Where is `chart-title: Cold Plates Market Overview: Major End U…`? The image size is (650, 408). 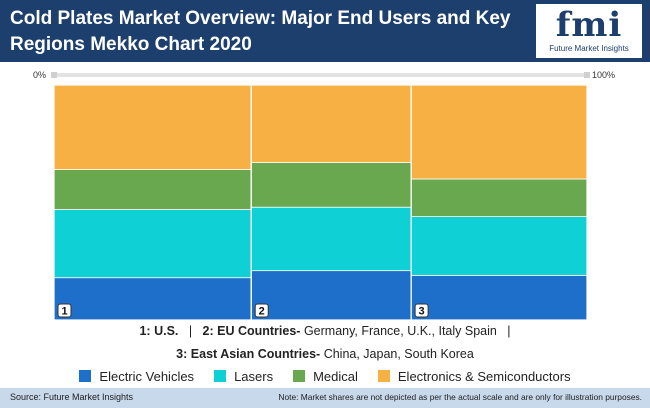
chart-title: Cold Plates Market Overview: Major End U… is located at coordinates (260, 31).